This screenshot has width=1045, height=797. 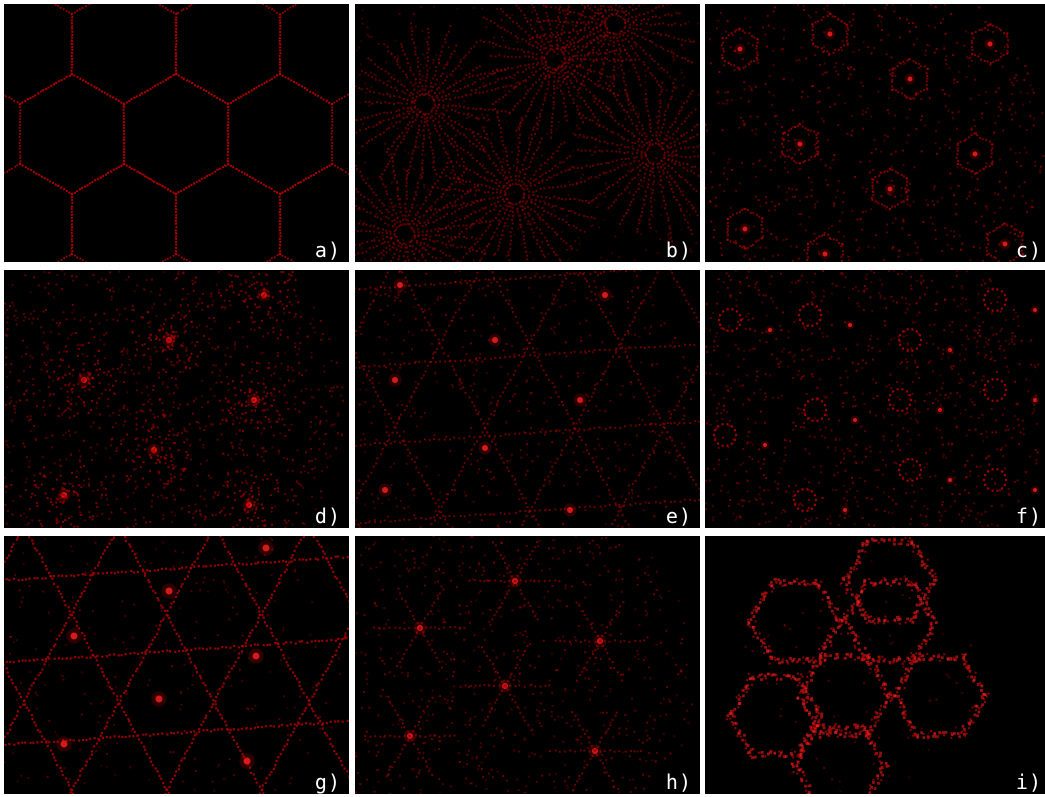 I want to click on panel-e: e), so click(x=527, y=399).